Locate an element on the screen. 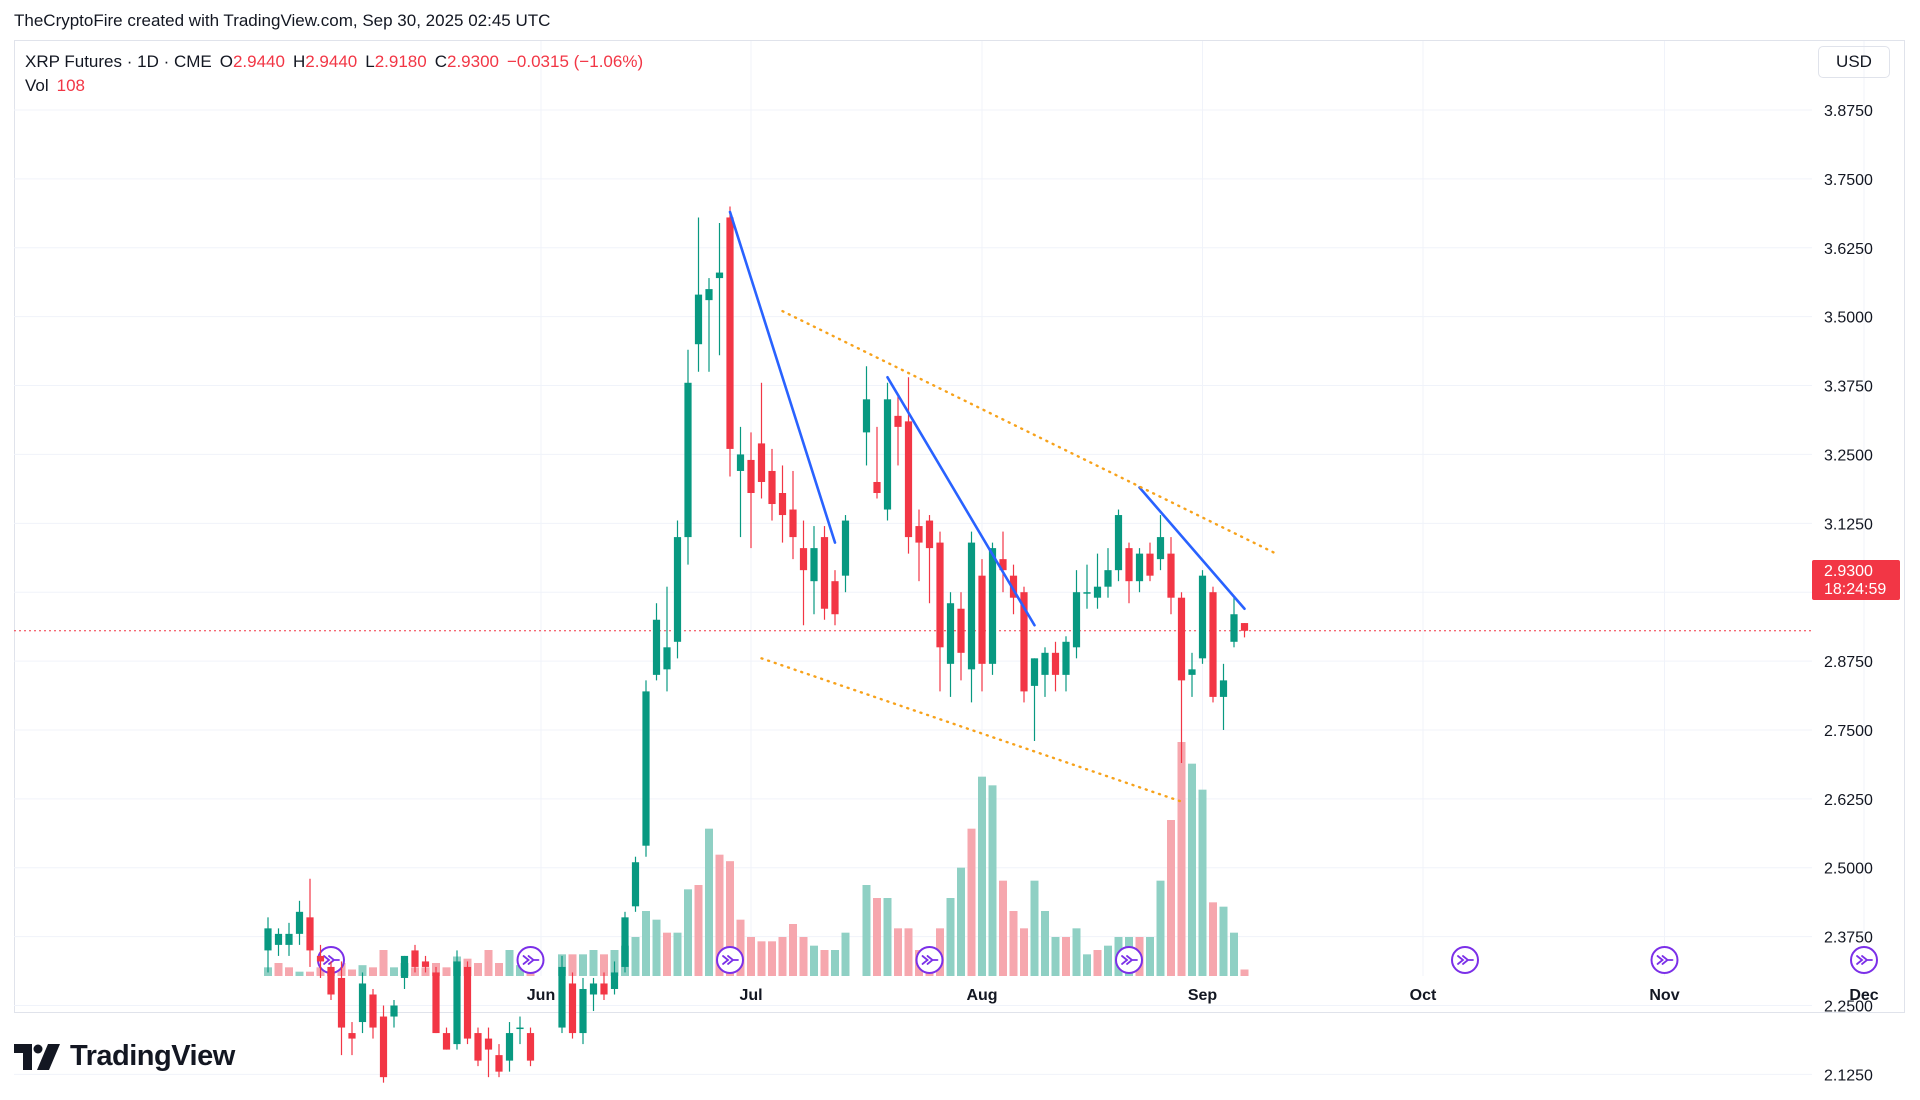 The image size is (1920, 1100). symbol-title: XRP Futures · 1D · CME is located at coordinates (118, 61).